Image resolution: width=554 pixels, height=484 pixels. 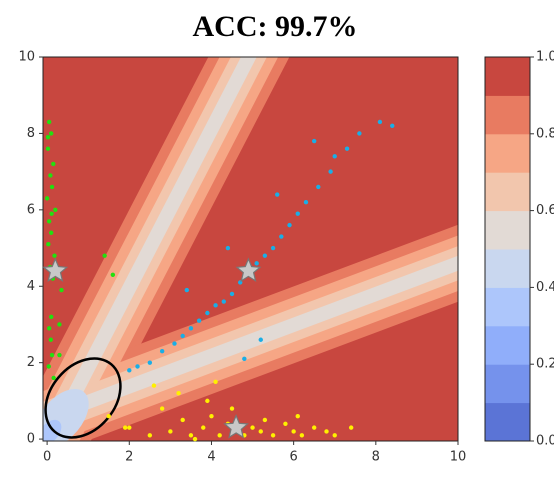 What do you see at coordinates (26, 57) in the screenshot?
I see `y-tick-label: 10` at bounding box center [26, 57].